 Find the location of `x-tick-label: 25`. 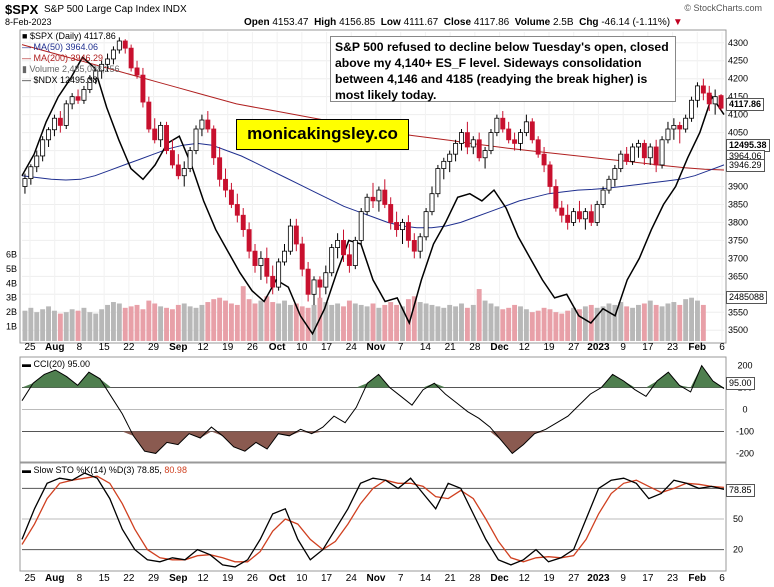

x-tick-label: 25 is located at coordinates (30, 347).